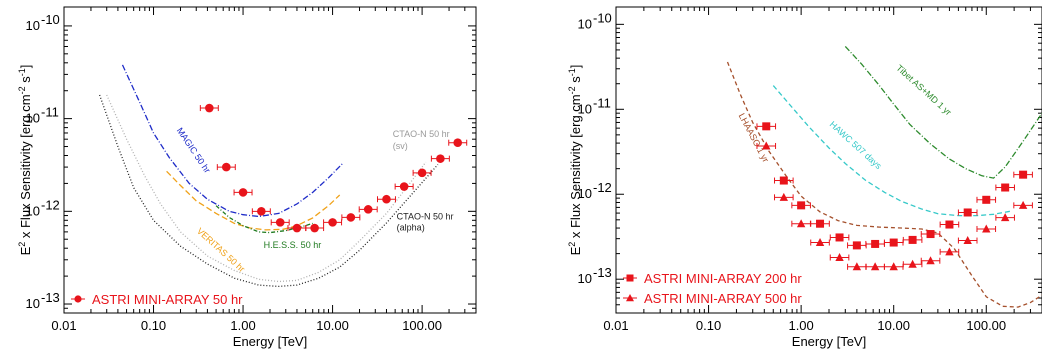 This screenshot has width=1042, height=356. Describe the element at coordinates (630, 298) in the screenshot. I see `legend-marker-triangle` at that location.